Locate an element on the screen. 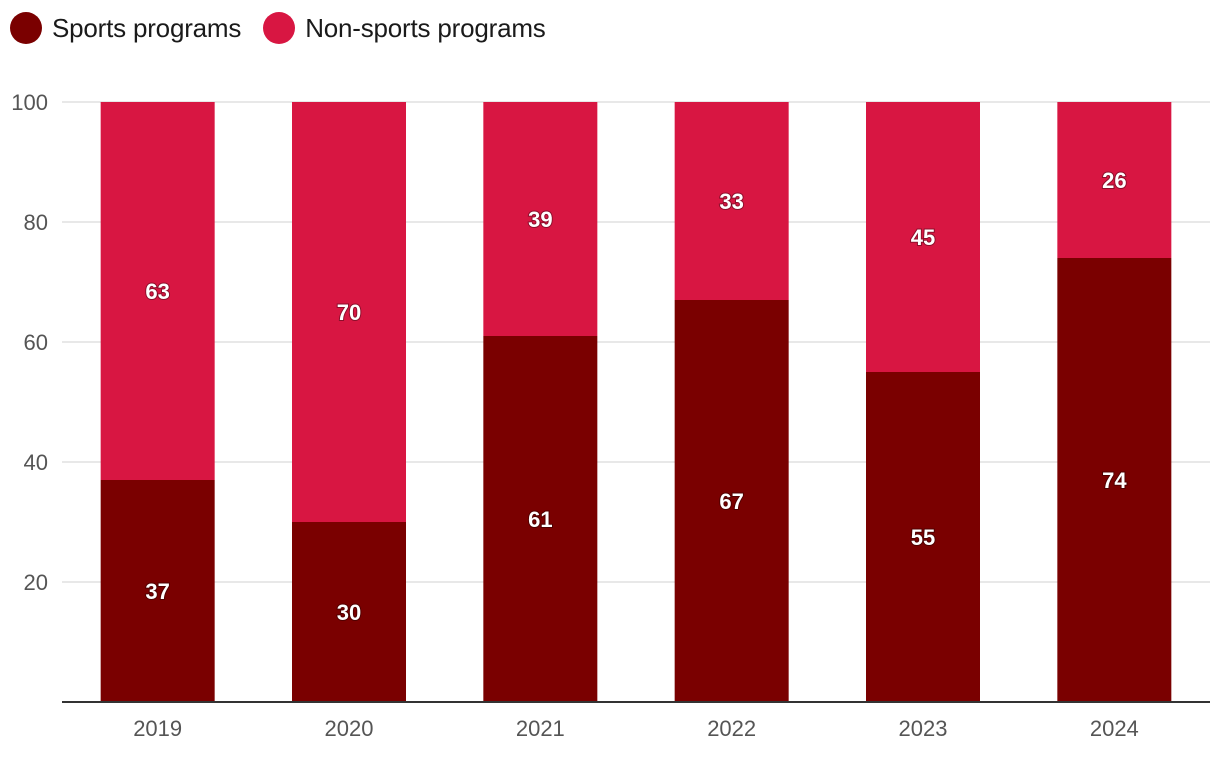  y-tick-label-80: 80 is located at coordinates (36, 222).